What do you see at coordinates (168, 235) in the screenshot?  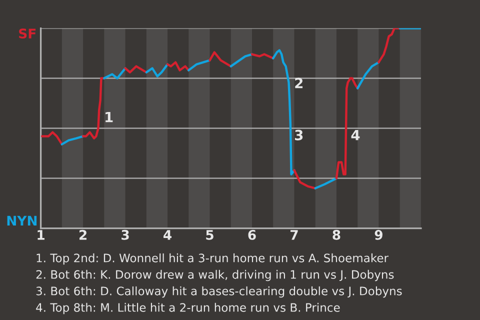 I see `x-tick-label: 4` at bounding box center [168, 235].